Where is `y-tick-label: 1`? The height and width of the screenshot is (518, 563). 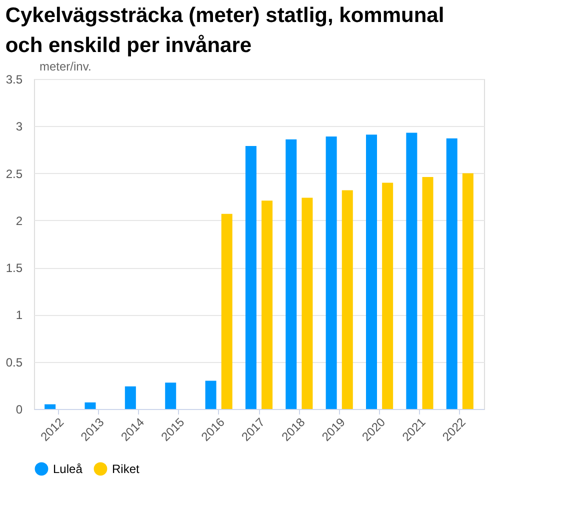
y-tick-label: 1 is located at coordinates (19, 315).